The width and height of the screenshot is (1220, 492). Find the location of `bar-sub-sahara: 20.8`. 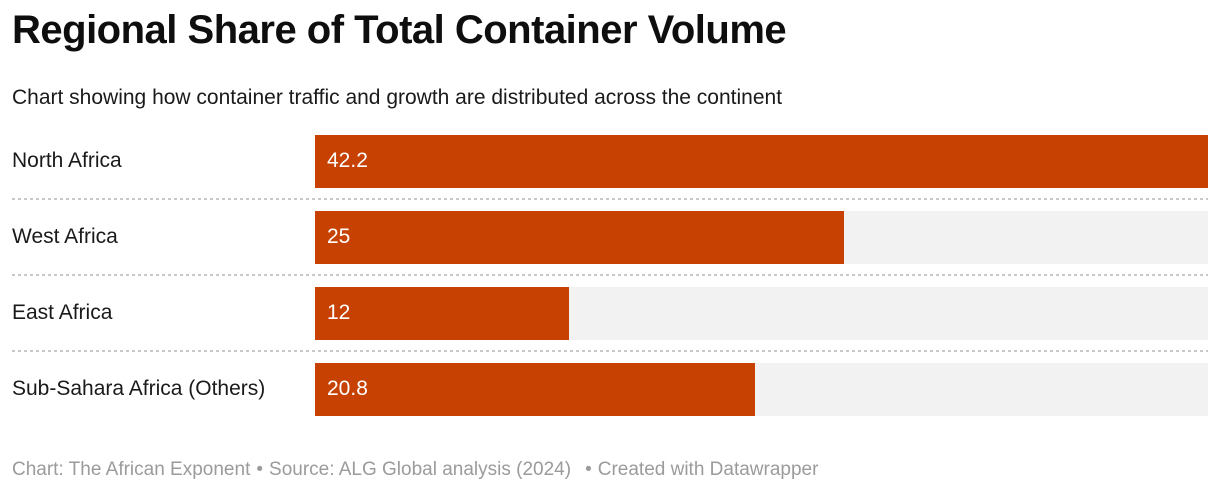

bar-sub-sahara: 20.8 is located at coordinates (535, 389).